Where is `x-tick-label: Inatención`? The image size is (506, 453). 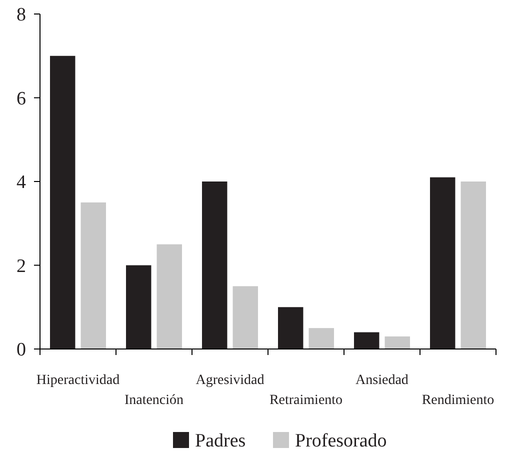 x-tick-label: Inatención is located at coordinates (154, 400).